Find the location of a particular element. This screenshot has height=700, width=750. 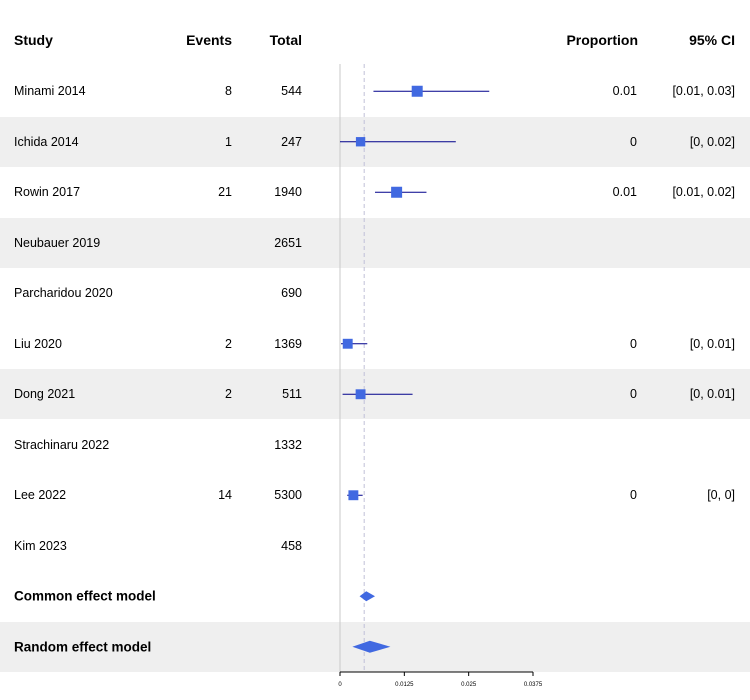

cell-study: Strachinaru 2022 is located at coordinates (62, 444).